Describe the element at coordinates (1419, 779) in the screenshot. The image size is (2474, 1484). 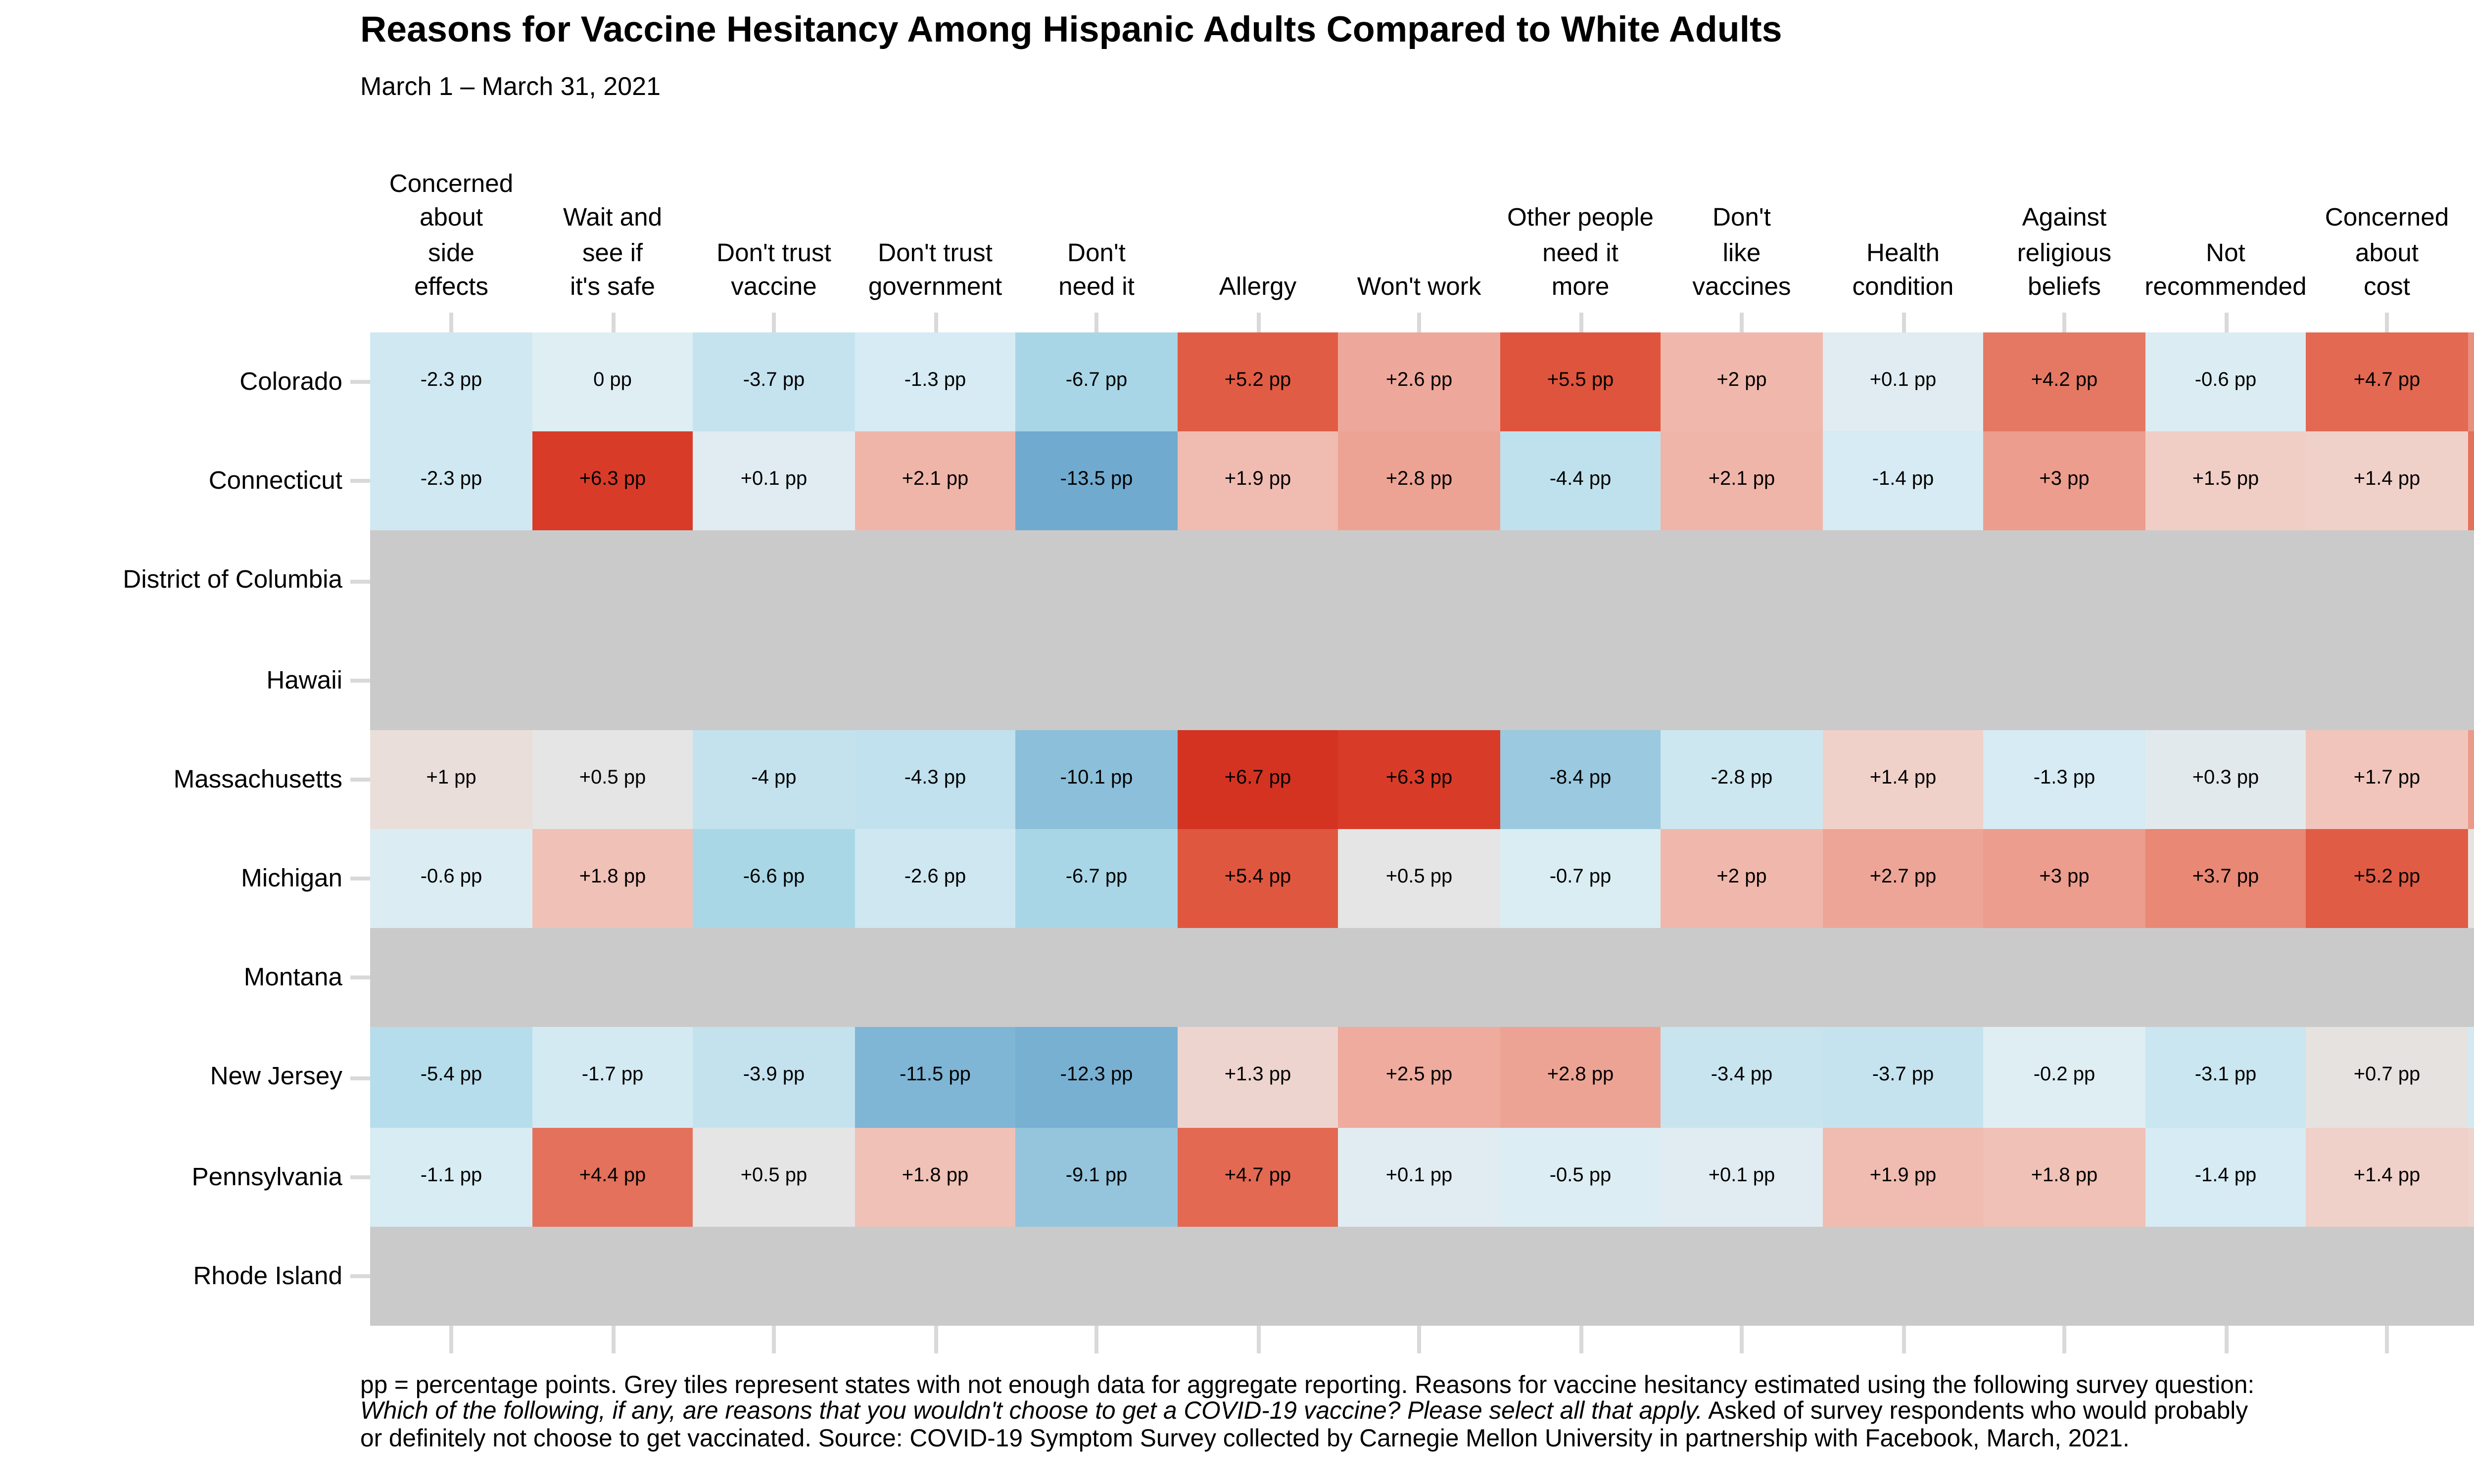
I see `heatmap-cell: +6.3 pp` at that location.